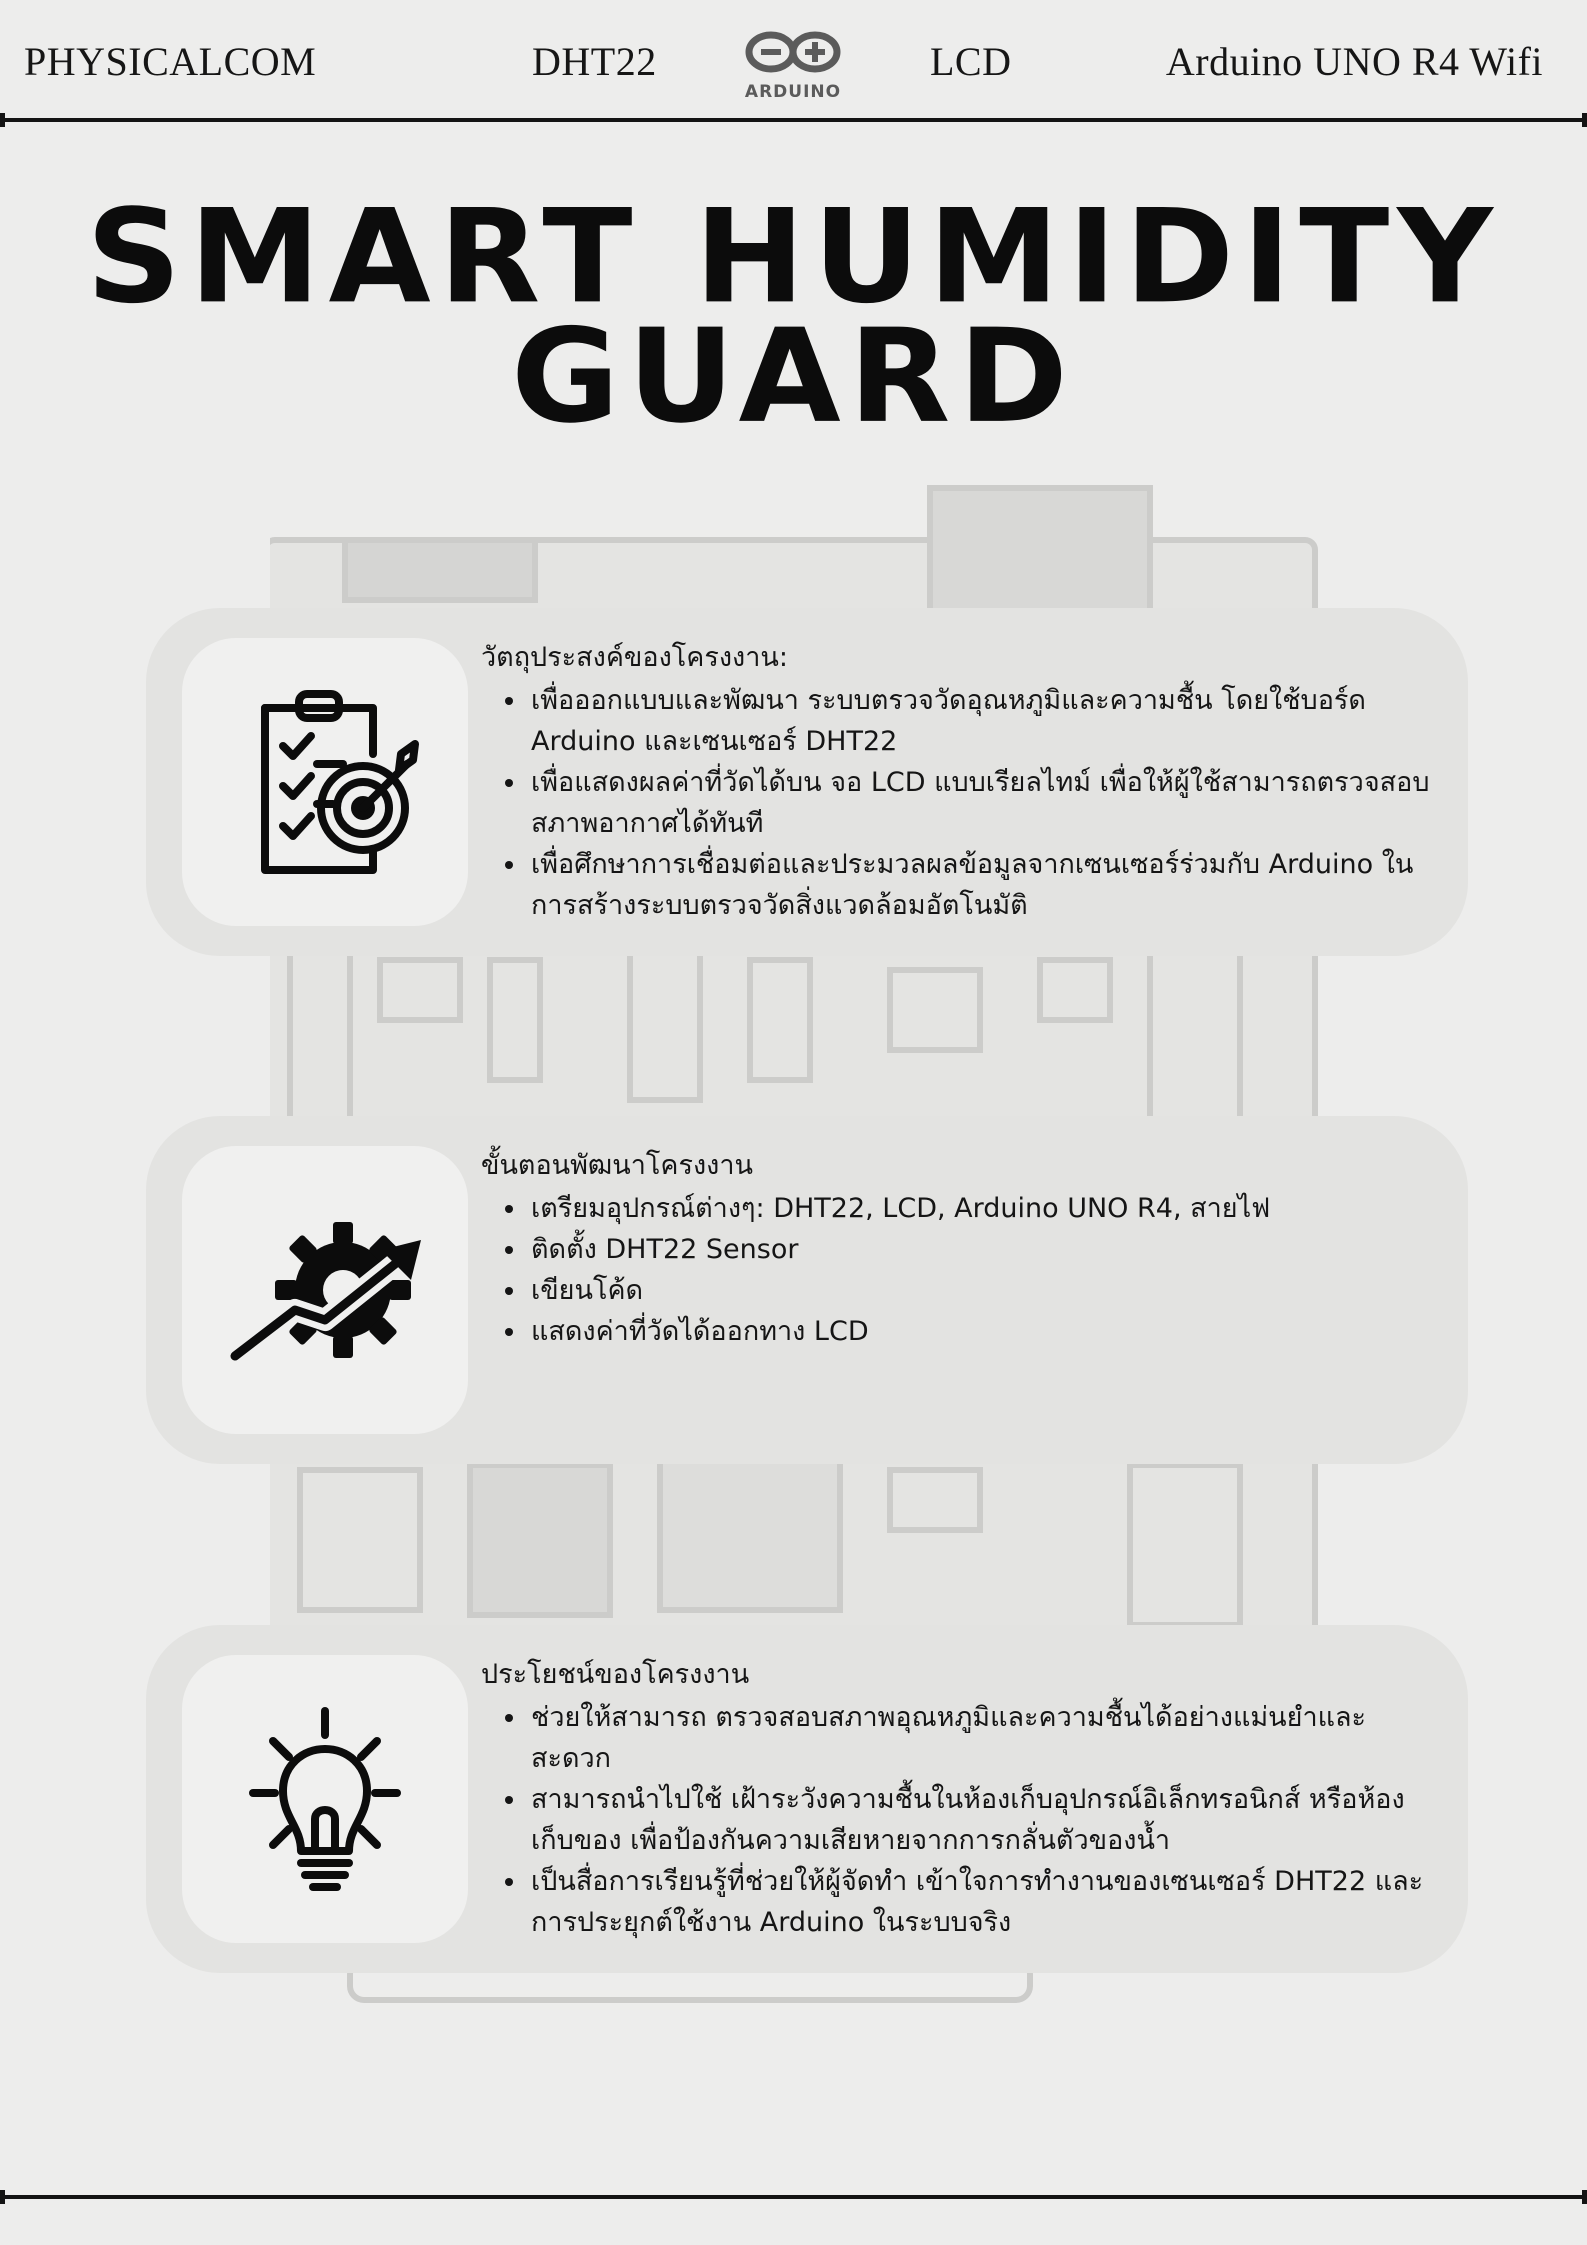  I want to click on objectives-heading: วัตถุประสงค์ของโครงงาน:, so click(634, 657).